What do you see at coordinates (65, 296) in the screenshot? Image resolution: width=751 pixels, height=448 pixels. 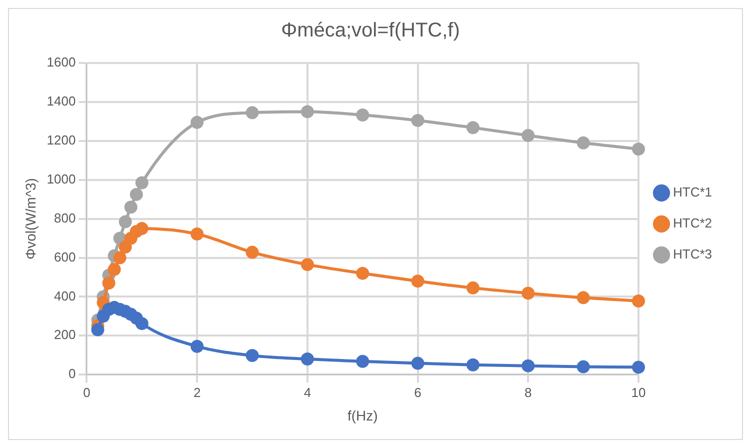 I see `y-tick-label: 400` at bounding box center [65, 296].